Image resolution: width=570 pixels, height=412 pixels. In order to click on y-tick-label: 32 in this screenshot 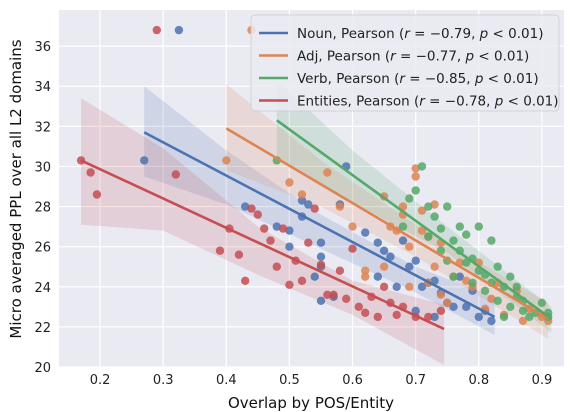, I will do `click(42, 127)`.